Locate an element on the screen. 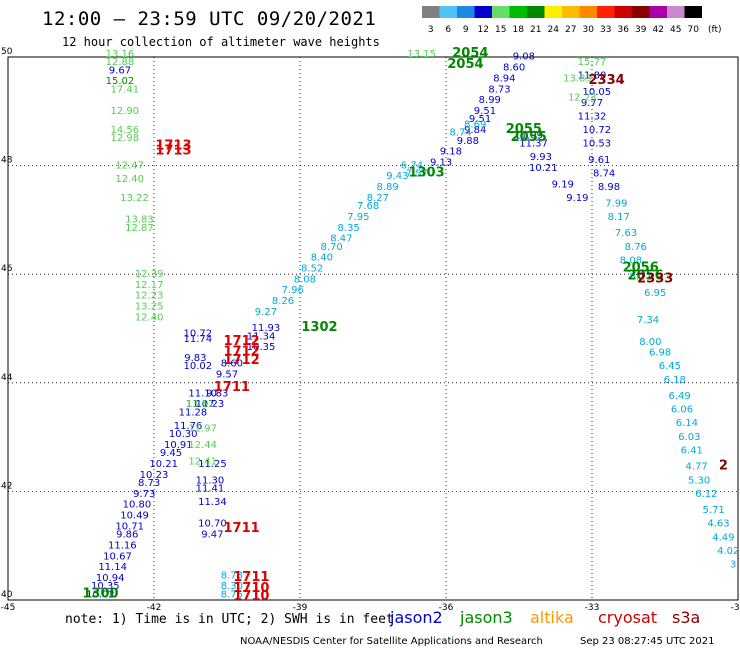  colorbar-label: 9 is located at coordinates (466, 30).